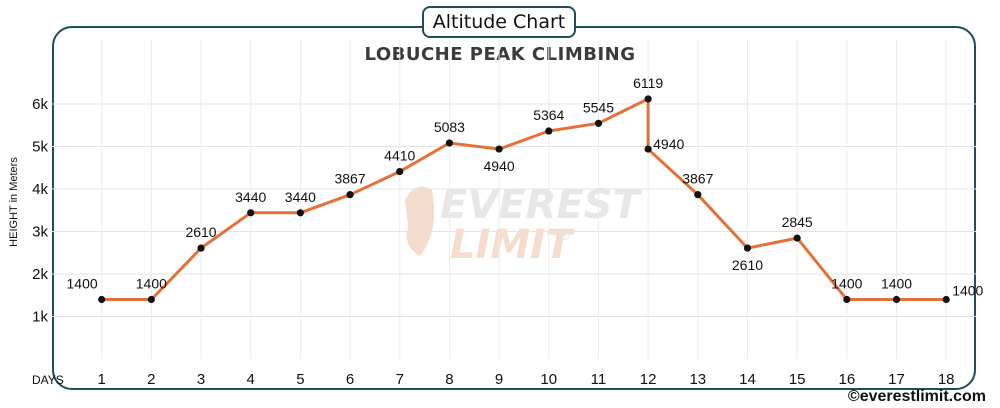 The width and height of the screenshot is (1000, 408). What do you see at coordinates (201, 379) in the screenshot?
I see `x-tick-label: 3` at bounding box center [201, 379].